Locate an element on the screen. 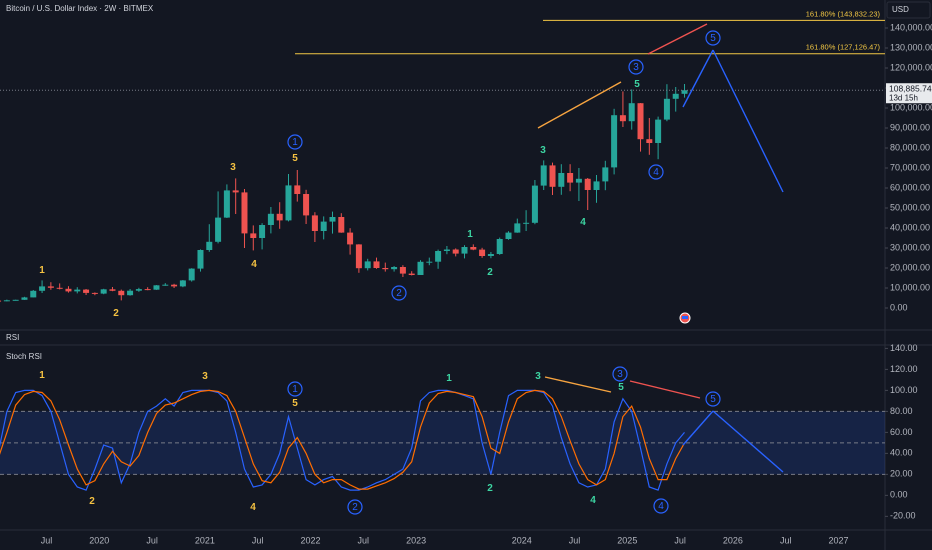 This screenshot has width=932, height=550. x-tick-label: 2023 is located at coordinates (416, 540).